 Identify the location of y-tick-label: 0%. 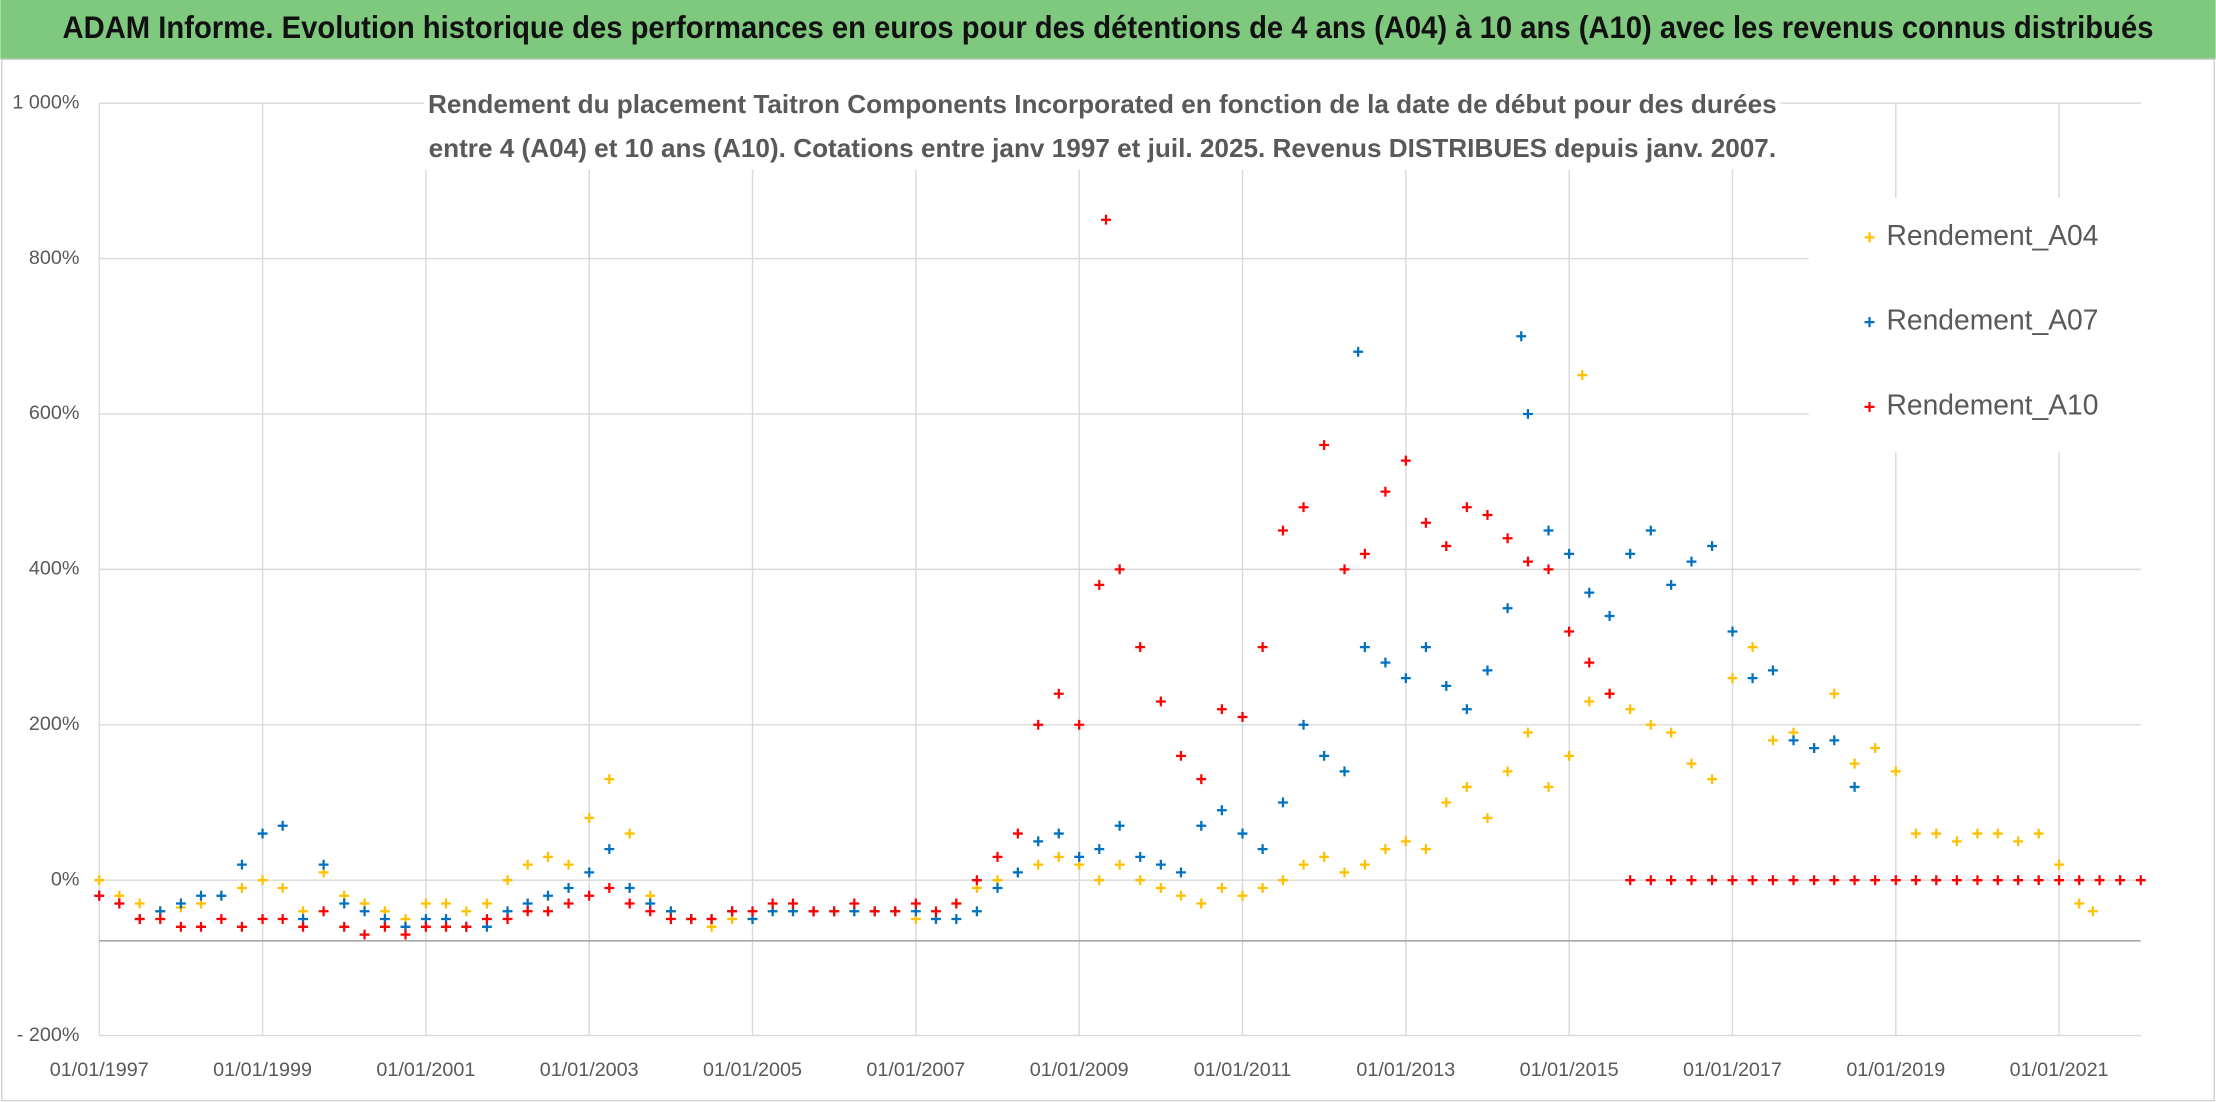
(65, 879).